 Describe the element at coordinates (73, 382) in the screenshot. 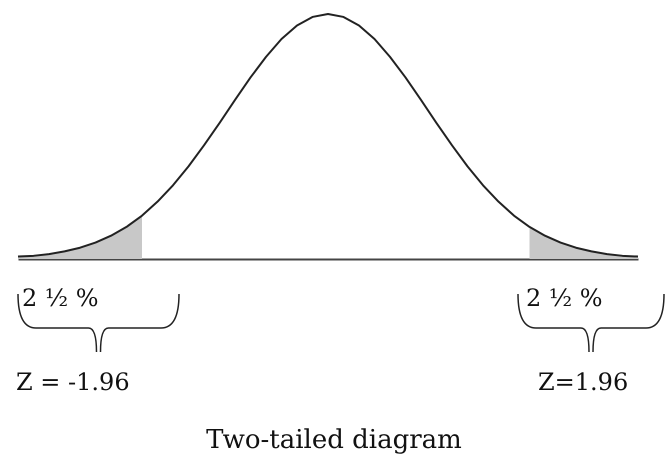

I see `text: Z = -1.96` at that location.